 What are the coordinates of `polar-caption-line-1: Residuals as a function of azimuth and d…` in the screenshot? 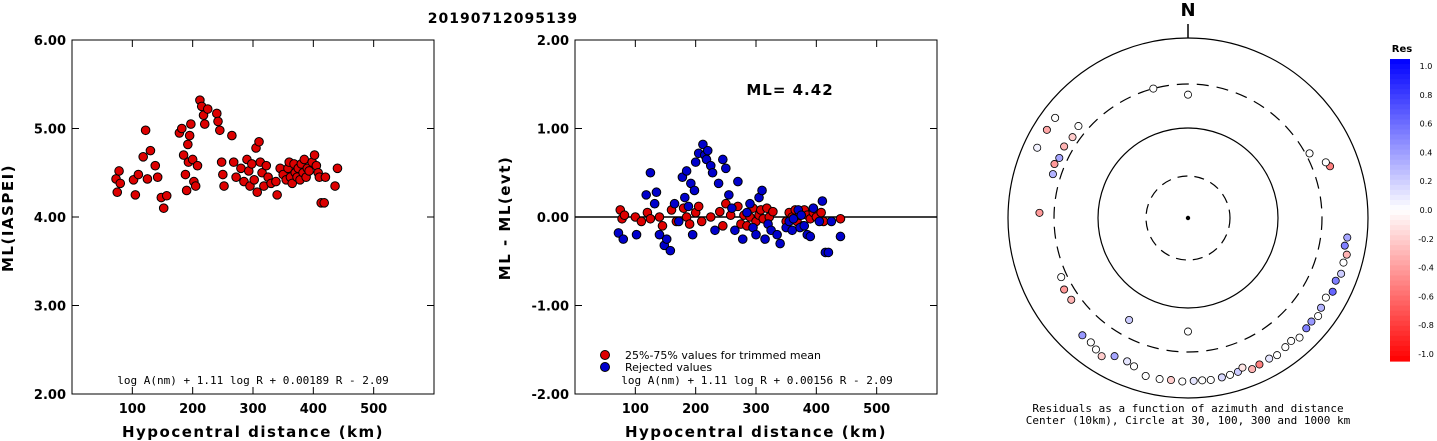 It's located at (1187, 408).